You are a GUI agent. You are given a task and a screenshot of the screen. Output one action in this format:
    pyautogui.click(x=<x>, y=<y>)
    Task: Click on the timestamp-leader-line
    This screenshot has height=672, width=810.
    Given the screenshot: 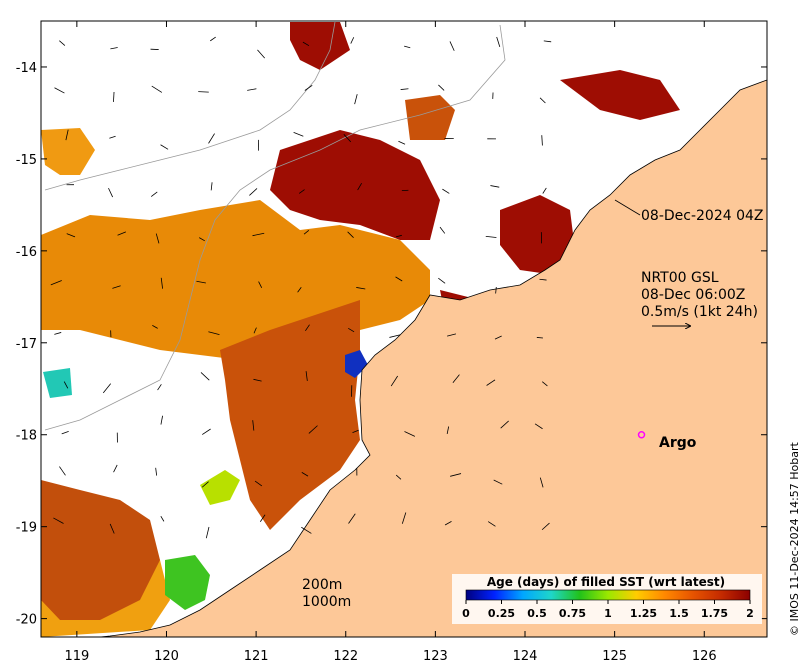 What is the action you would take?
    pyautogui.click(x=627, y=207)
    